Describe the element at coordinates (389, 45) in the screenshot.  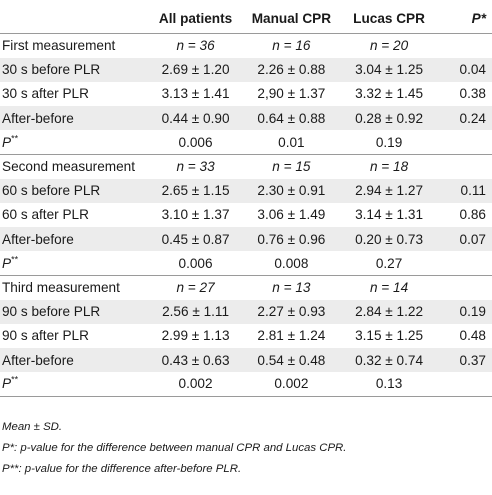
I see `n-lucas: n = 20` at that location.